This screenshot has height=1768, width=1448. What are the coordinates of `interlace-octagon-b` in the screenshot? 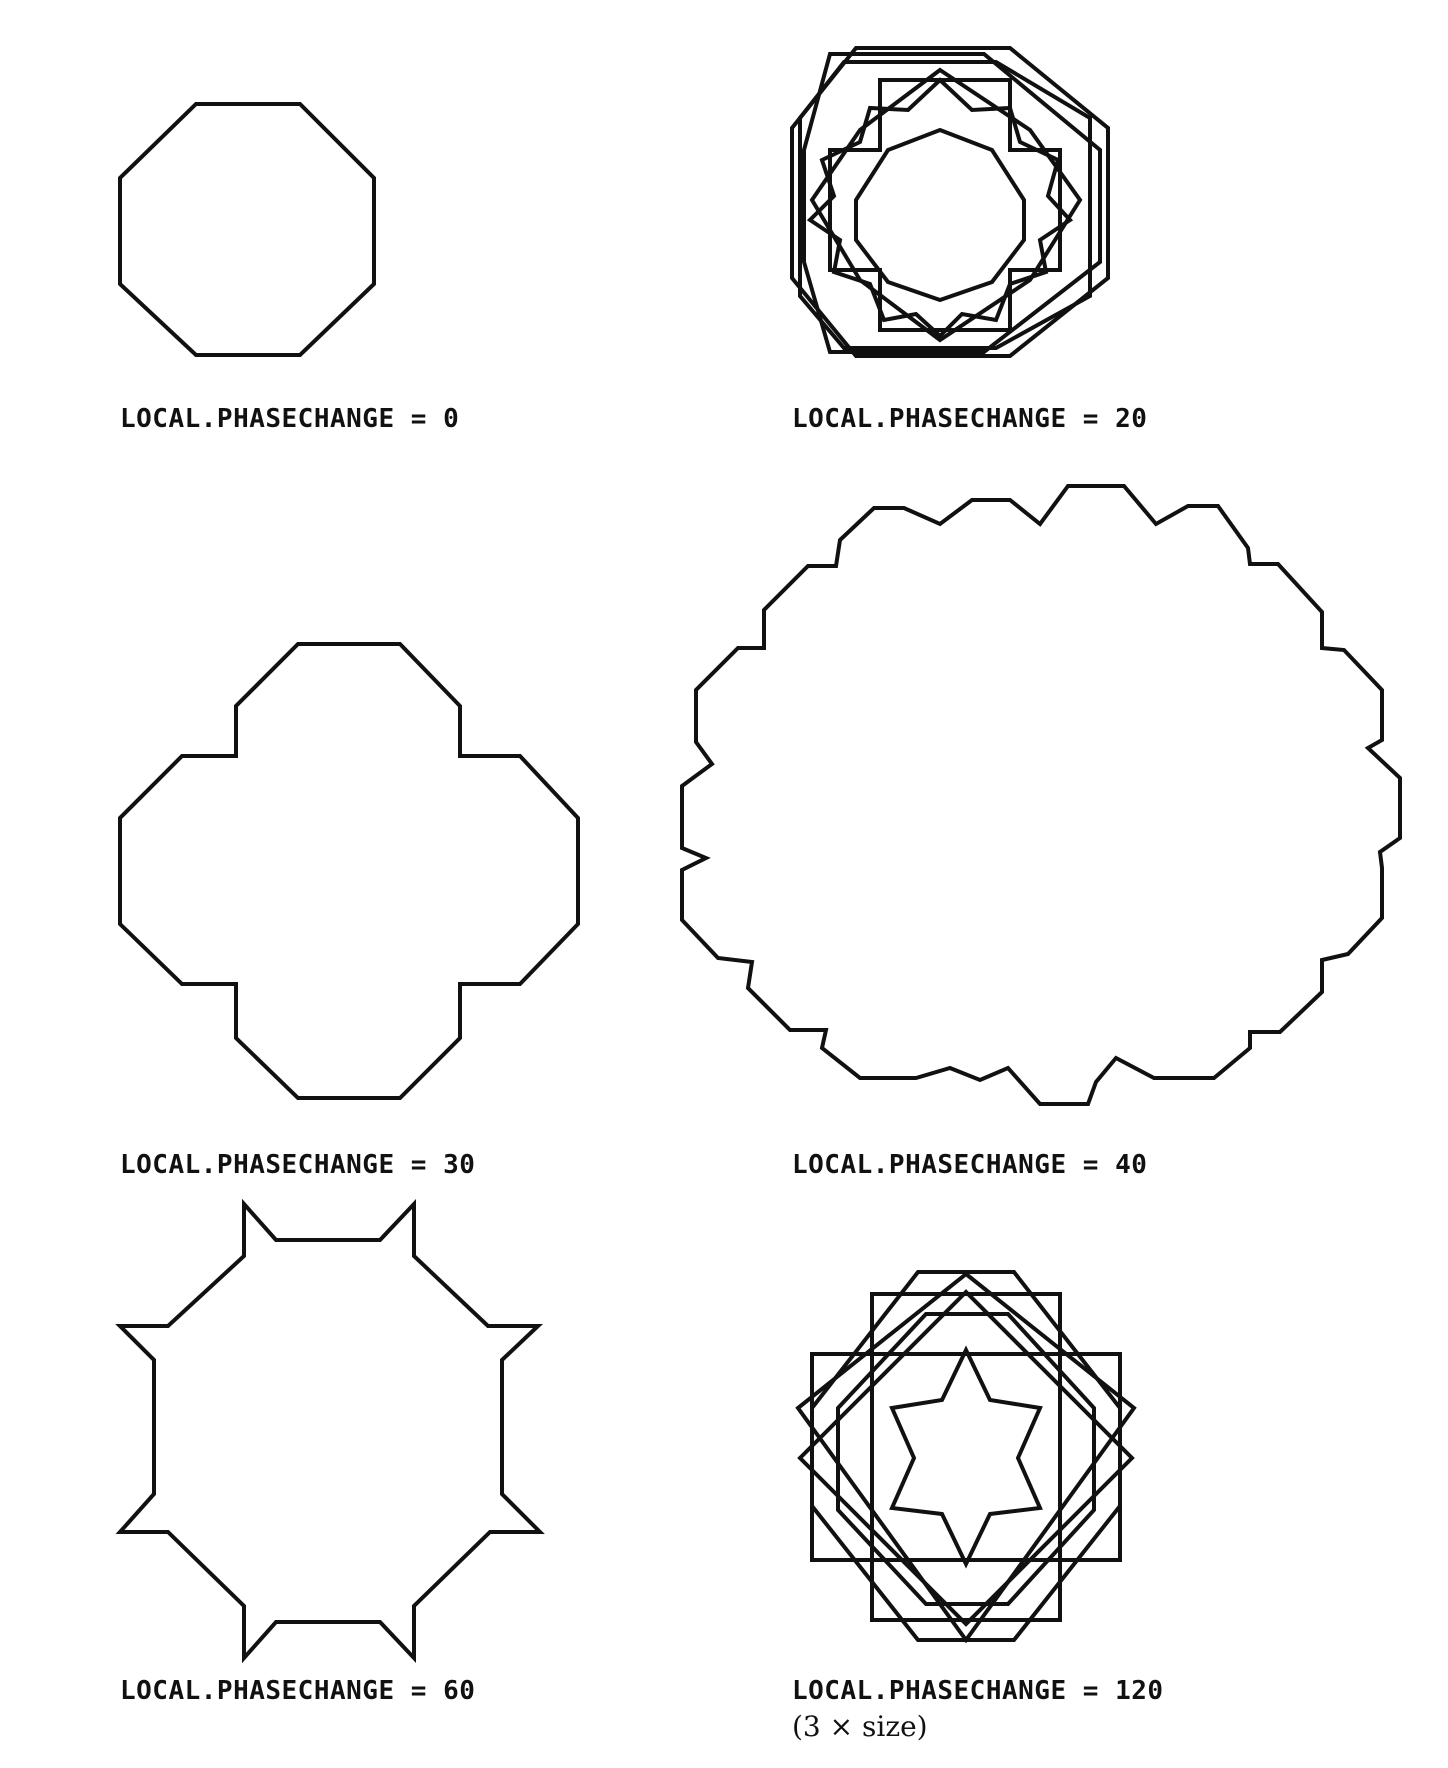 It's located at (966, 1459).